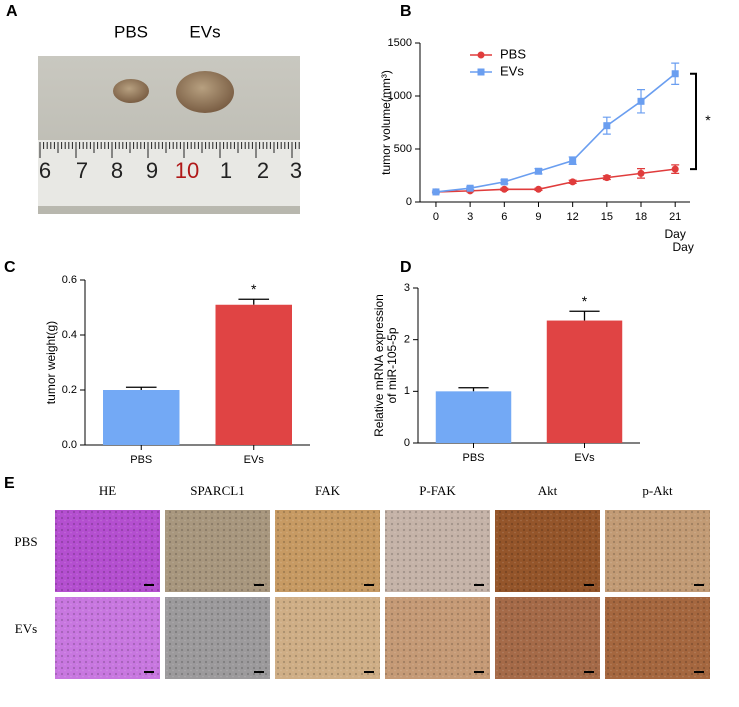 The width and height of the screenshot is (739, 707). I want to click on column-label: HE, so click(107, 490).